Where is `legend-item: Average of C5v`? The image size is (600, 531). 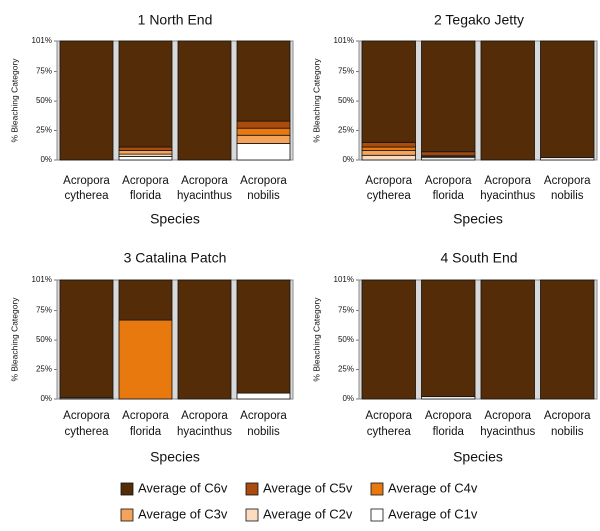 legend-item: Average of C5v is located at coordinates (299, 488).